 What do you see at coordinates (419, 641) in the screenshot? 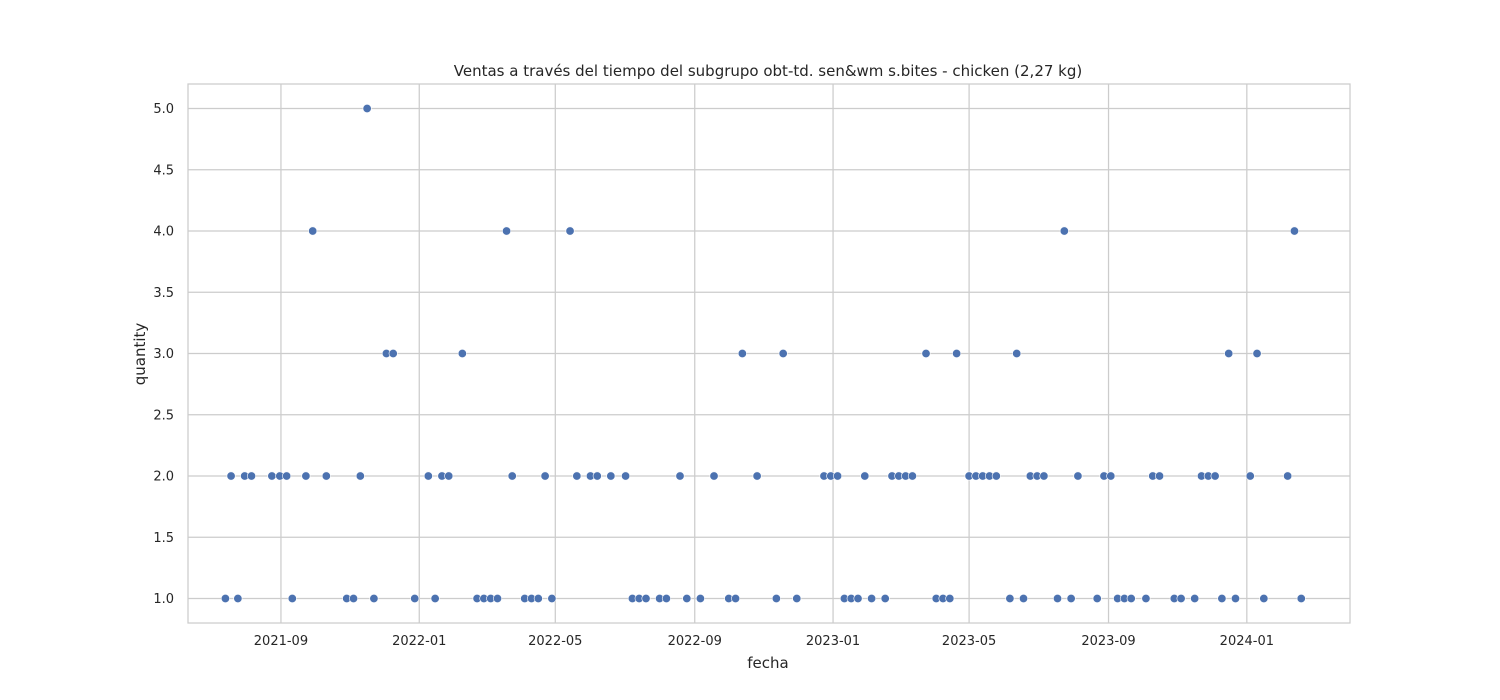
I see `x-tick-label: 2022-01` at bounding box center [419, 641].